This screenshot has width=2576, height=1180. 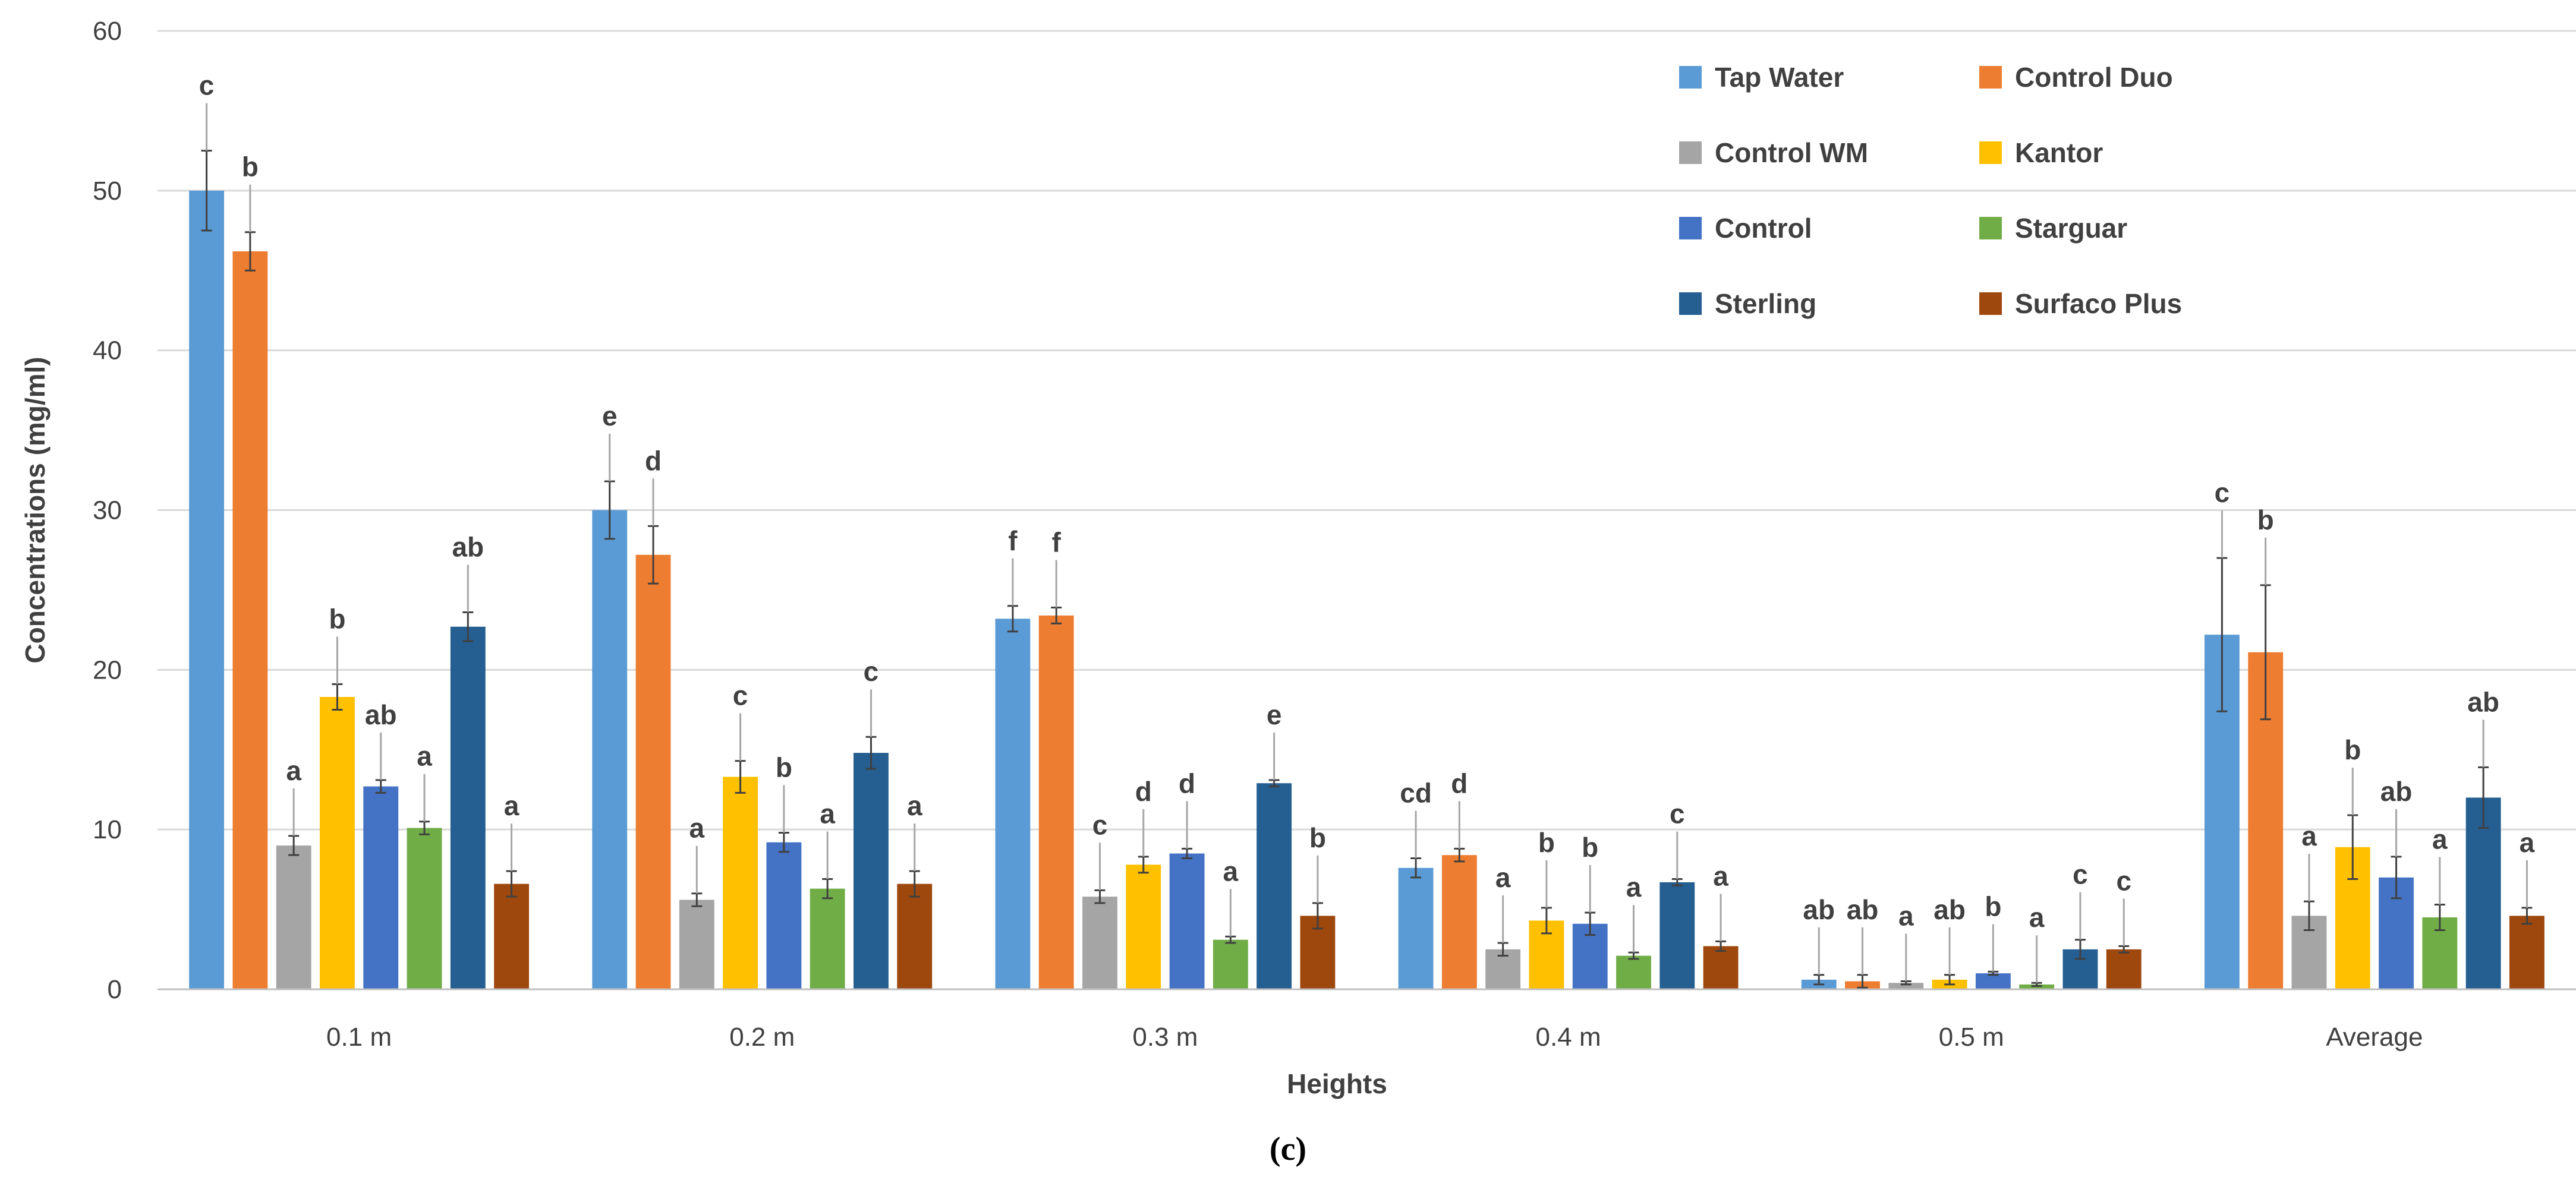 I want to click on x-tick-label: Average, so click(x=2374, y=1037).